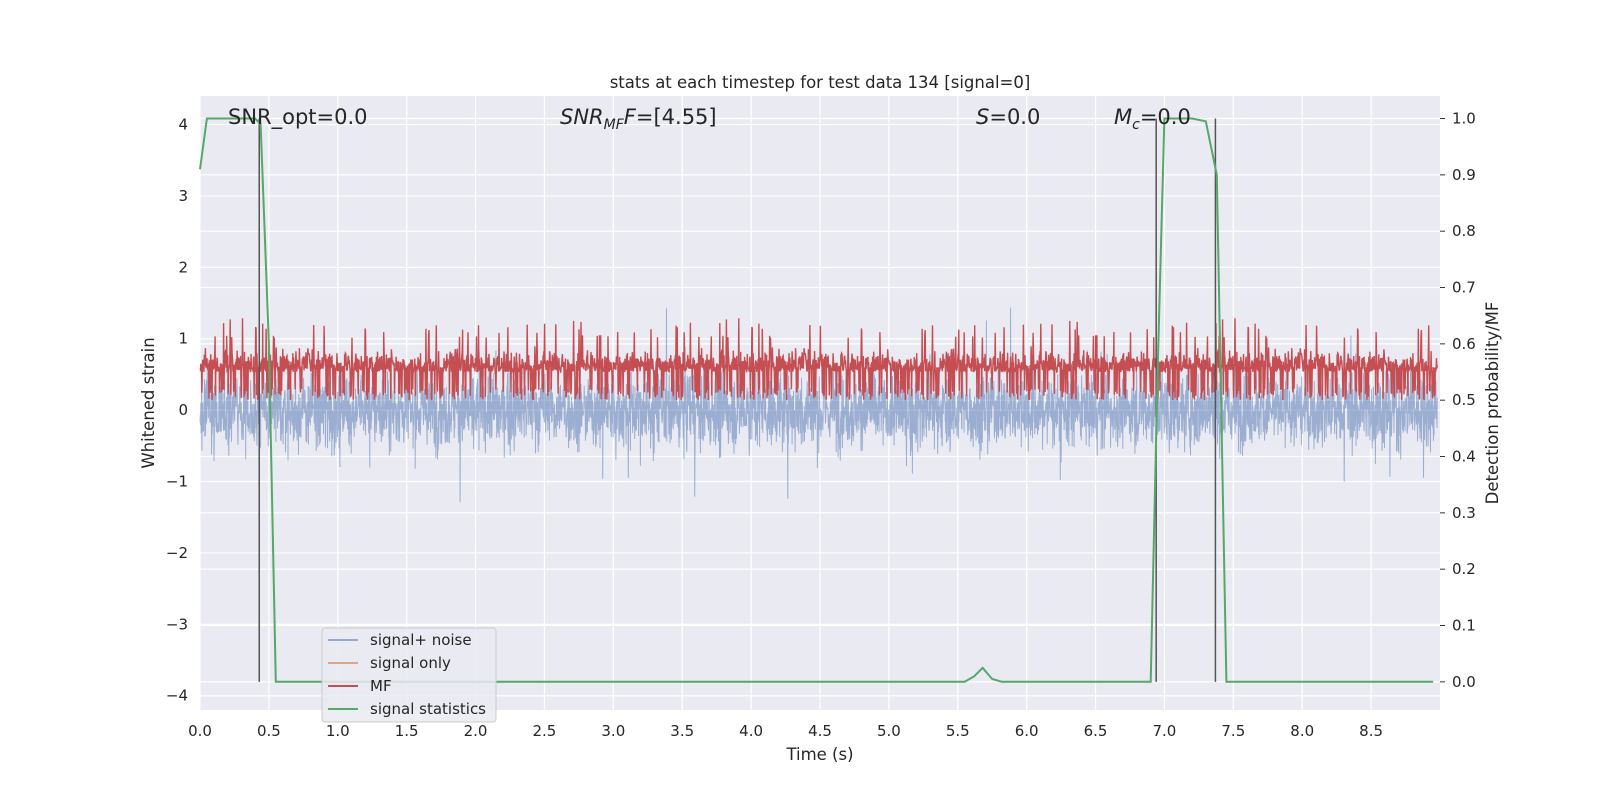 The image size is (1600, 800). I want to click on x-tick-label: 6.5, so click(1096, 731).